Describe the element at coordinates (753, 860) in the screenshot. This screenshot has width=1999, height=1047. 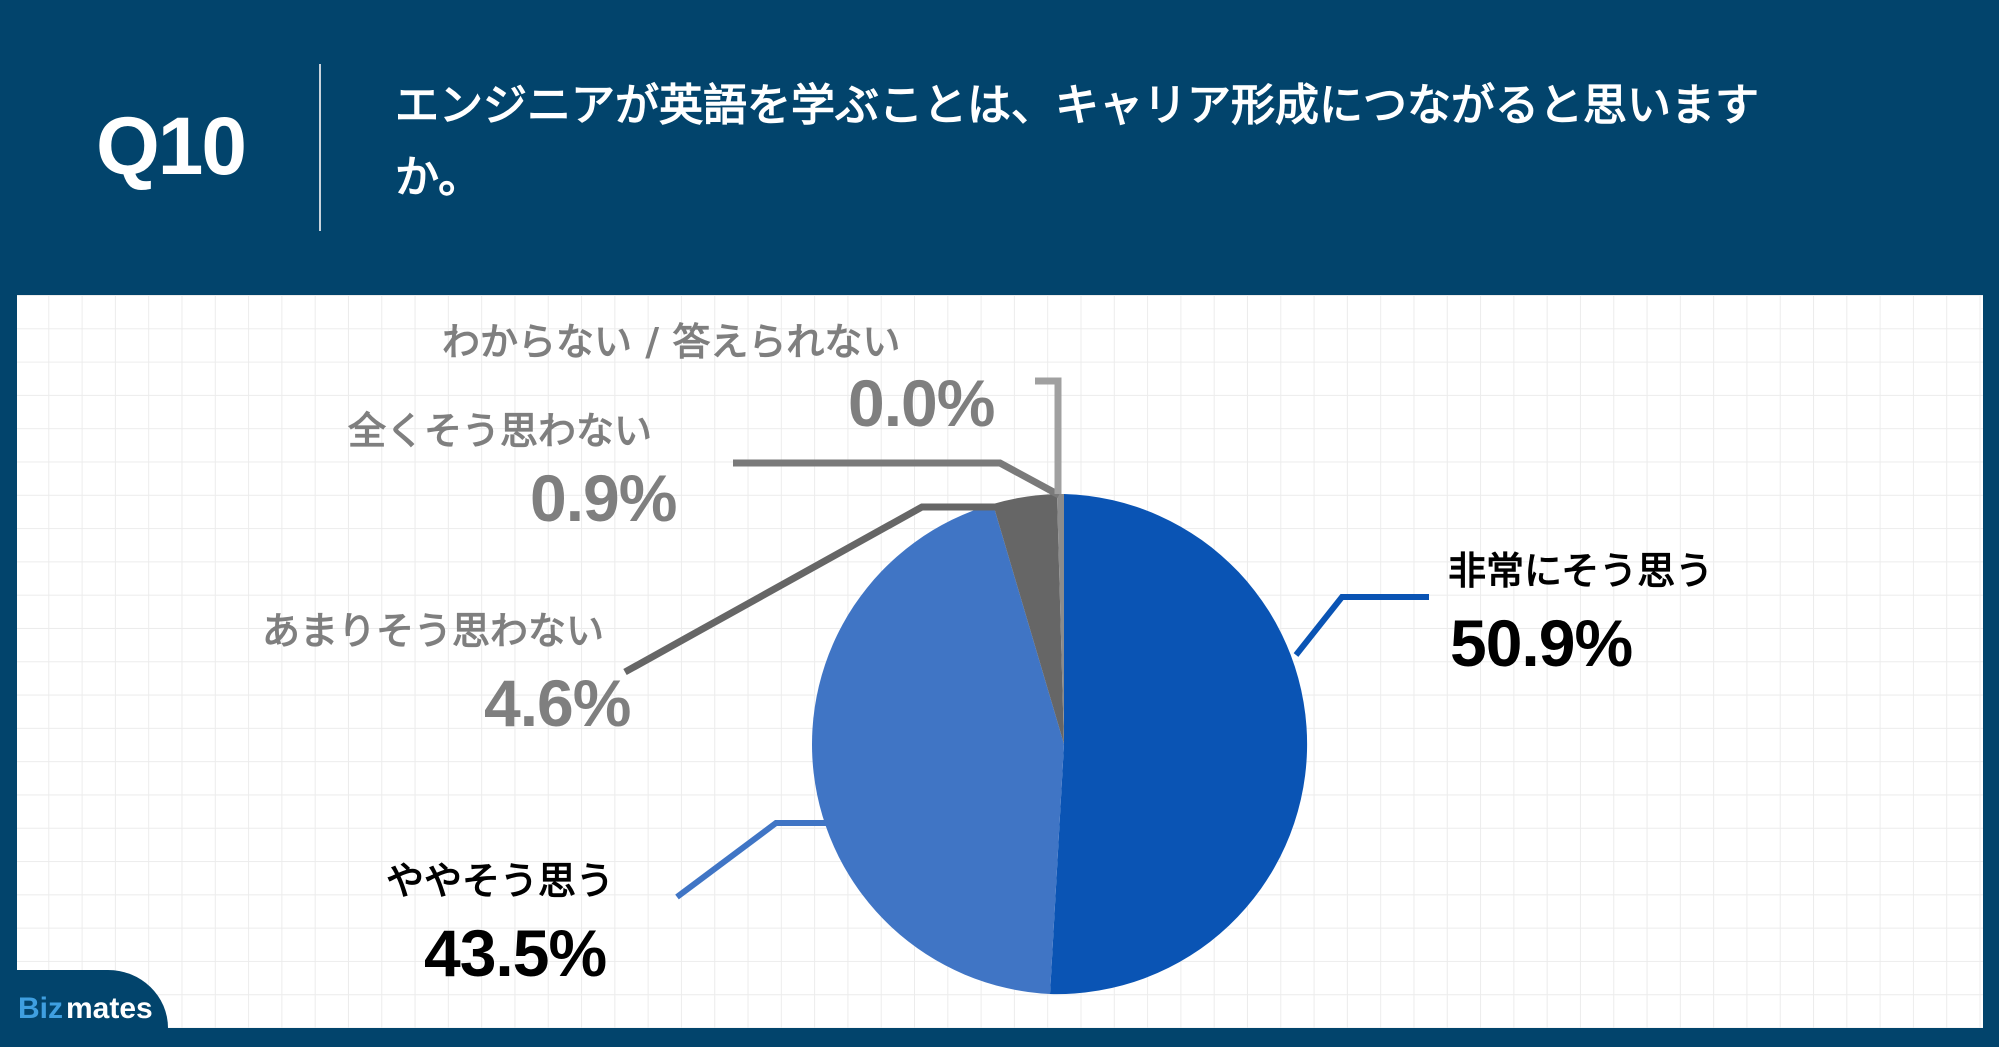
I see `leader-somewhat-agree` at that location.